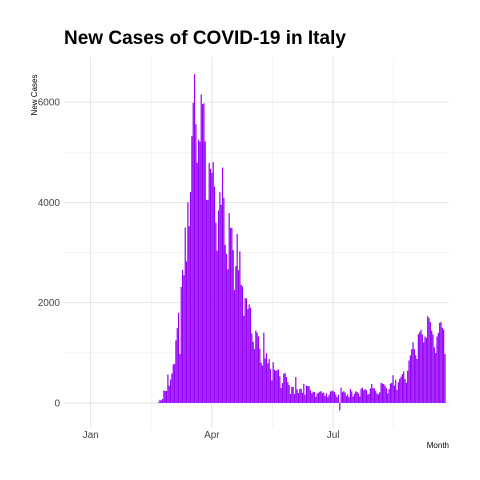  What do you see at coordinates (205, 38) in the screenshot?
I see `chart-title: New Cases of COVID-19 in Italy` at bounding box center [205, 38].